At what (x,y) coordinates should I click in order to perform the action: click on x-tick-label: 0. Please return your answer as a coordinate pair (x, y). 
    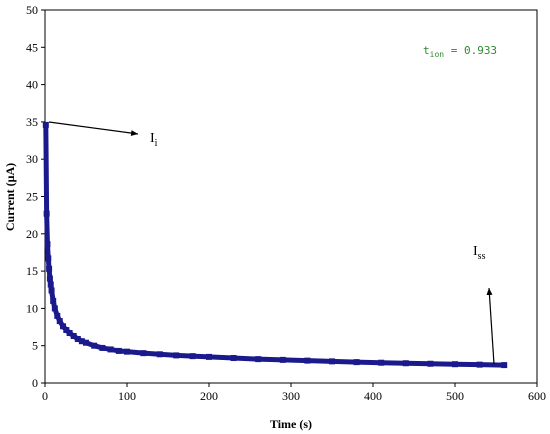
    Looking at the image, I should click on (45, 396).